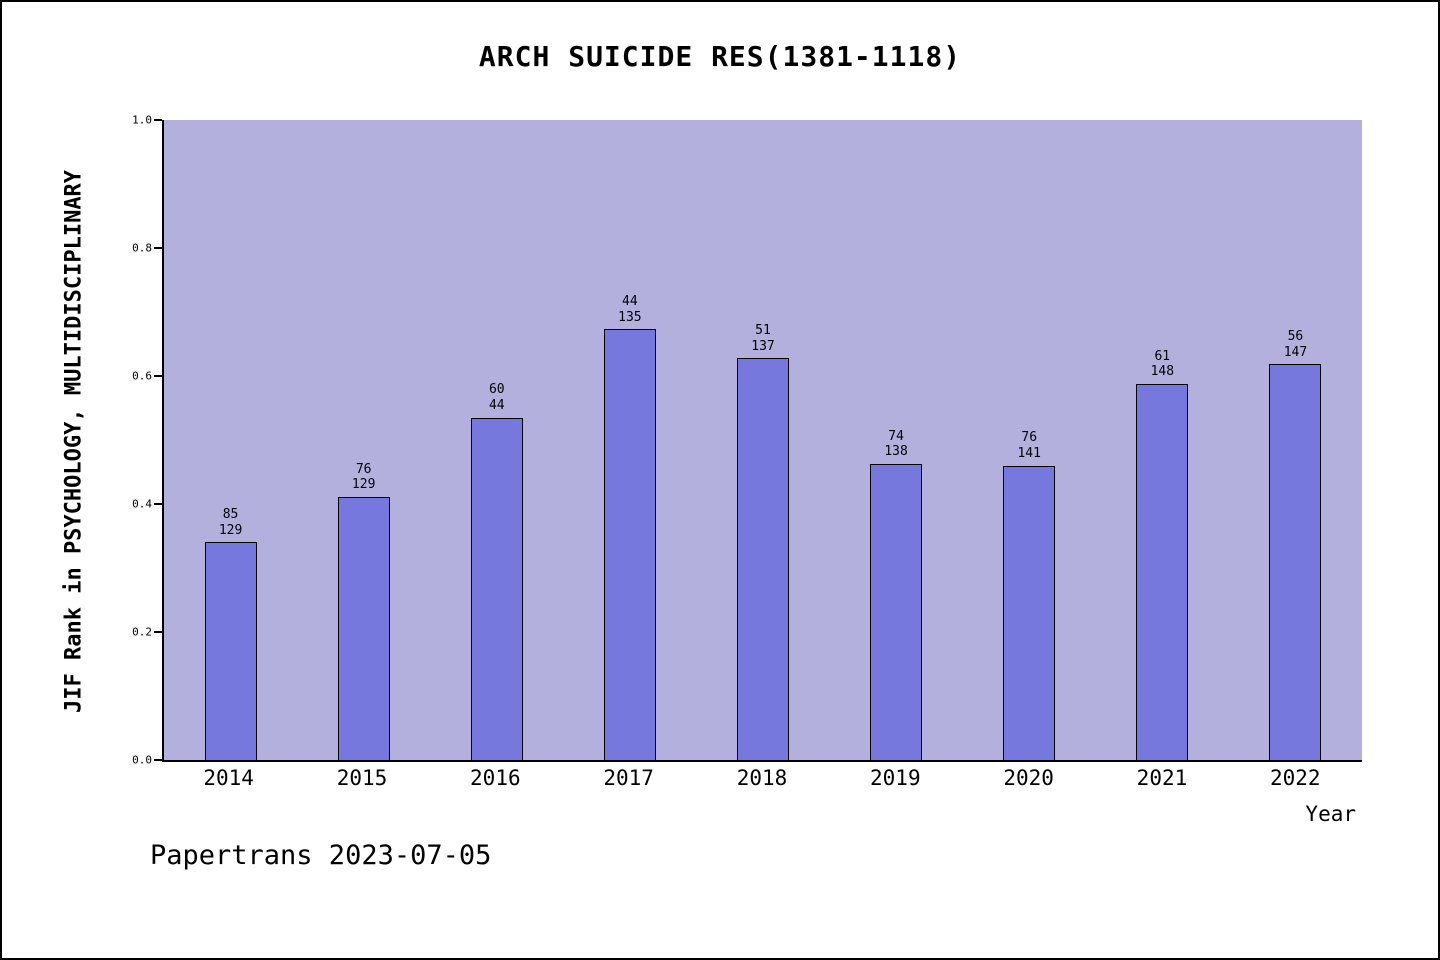 This screenshot has width=1440, height=960. I want to click on bar-group: 76 141, so click(1029, 440).